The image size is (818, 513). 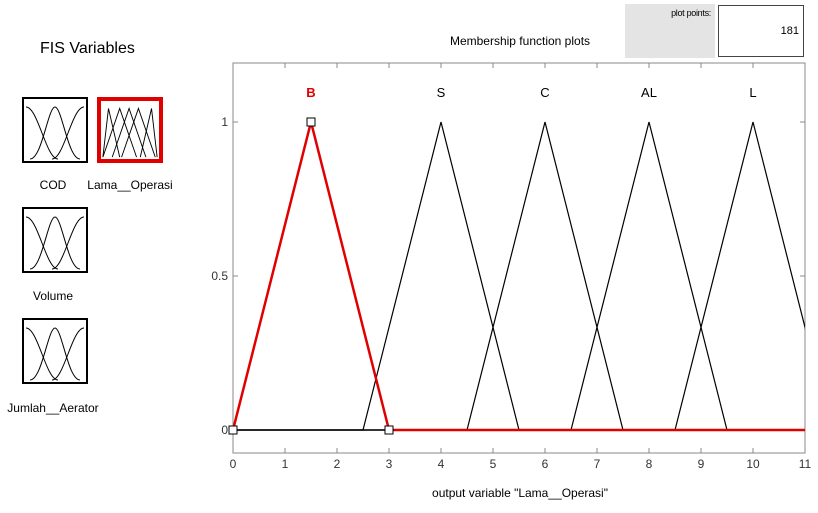 I want to click on x-tick-label: 6, so click(x=545, y=464).